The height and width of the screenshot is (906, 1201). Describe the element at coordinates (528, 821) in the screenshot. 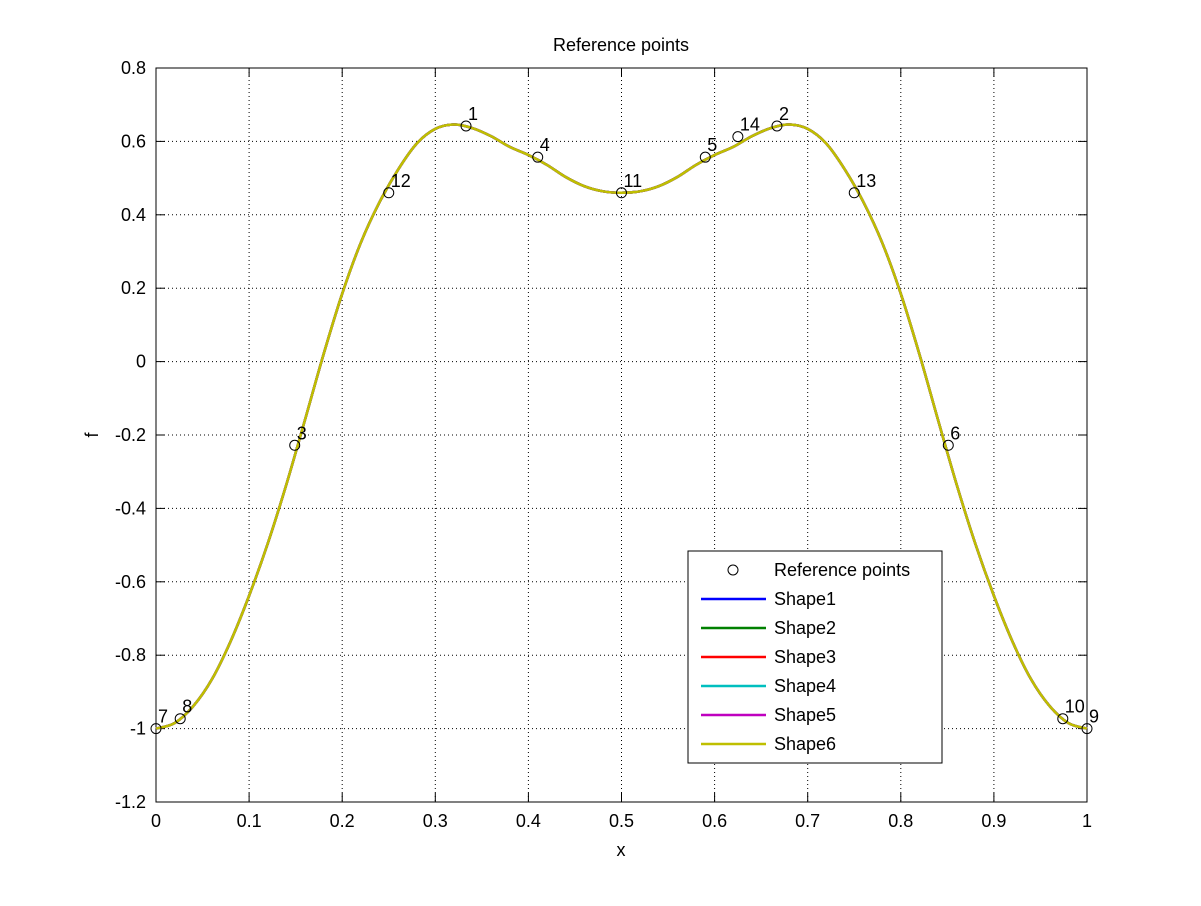

I see `x-tick-label: 0.4` at that location.